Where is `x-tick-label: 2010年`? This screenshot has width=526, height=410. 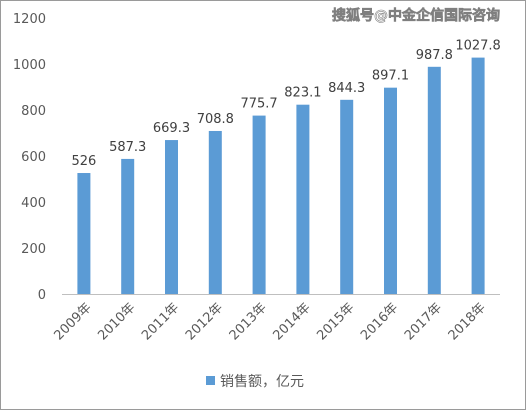
x-tick-label: 2010年 is located at coordinates (116, 321).